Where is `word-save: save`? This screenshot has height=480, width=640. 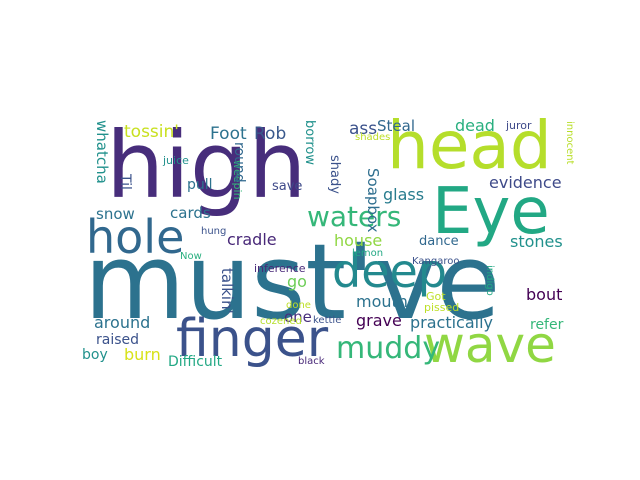 word-save: save is located at coordinates (287, 186).